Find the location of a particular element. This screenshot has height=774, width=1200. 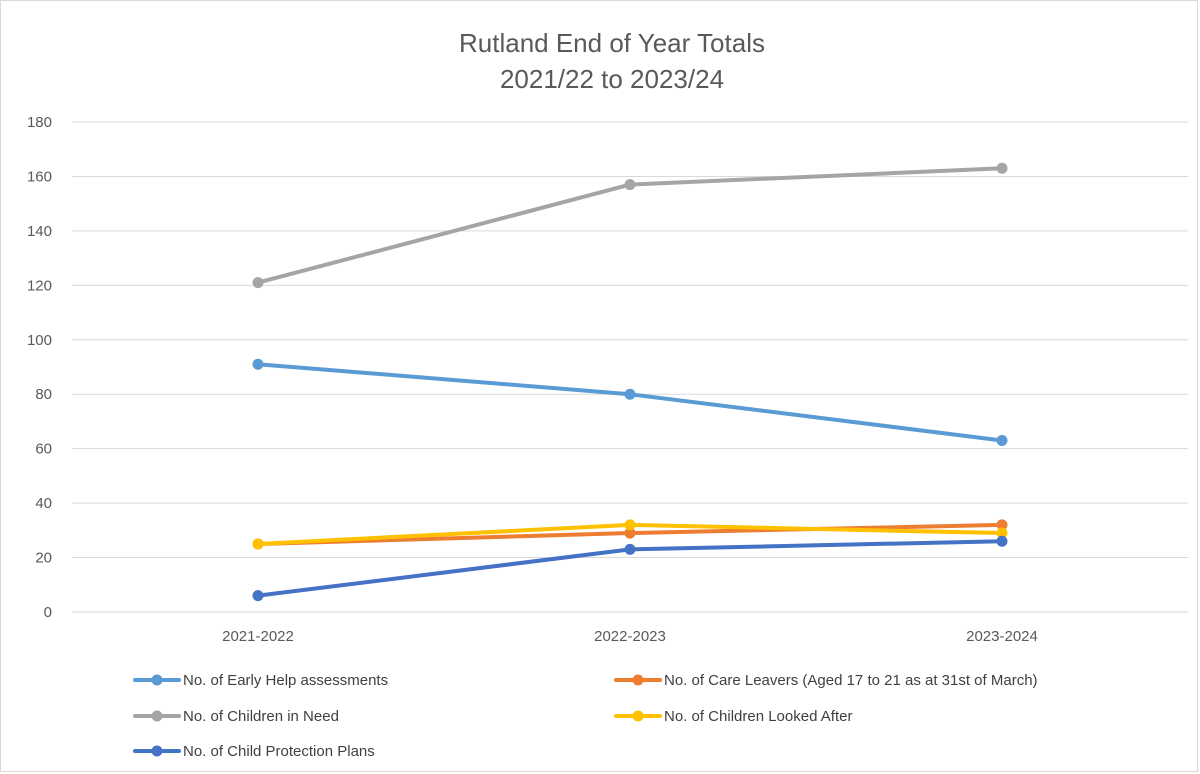

x-axis-ticks: 2021-2022 2022-2023 2023-2024 is located at coordinates (630, 636).